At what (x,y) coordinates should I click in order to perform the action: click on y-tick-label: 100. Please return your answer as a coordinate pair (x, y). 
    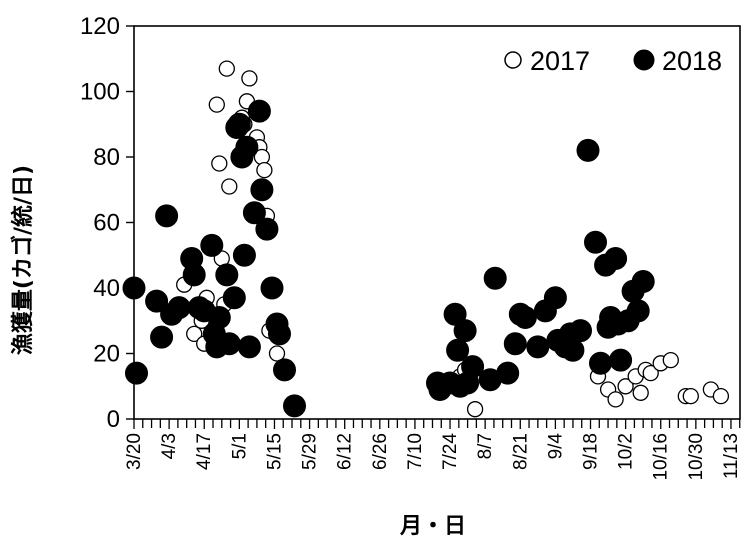
    Looking at the image, I should click on (100, 92).